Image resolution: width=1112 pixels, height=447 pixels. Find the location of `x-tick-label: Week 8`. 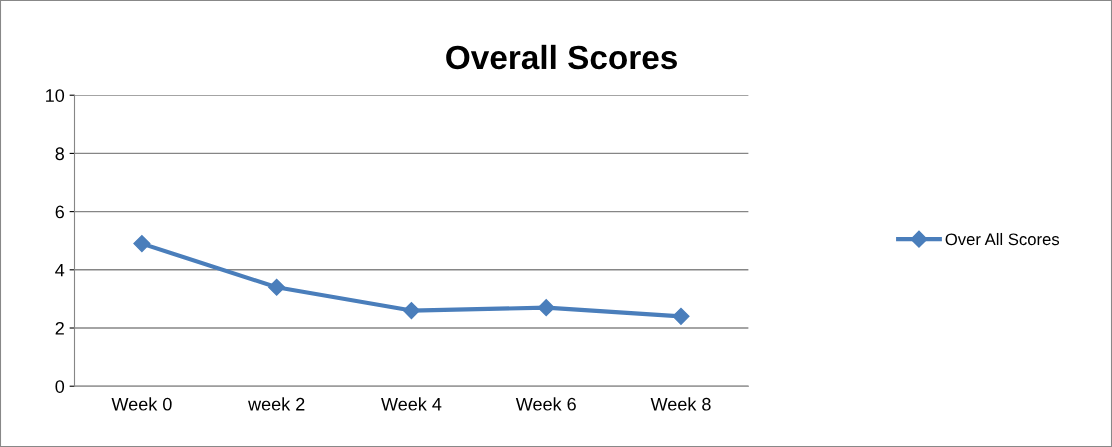

x-tick-label: Week 8 is located at coordinates (680, 404).